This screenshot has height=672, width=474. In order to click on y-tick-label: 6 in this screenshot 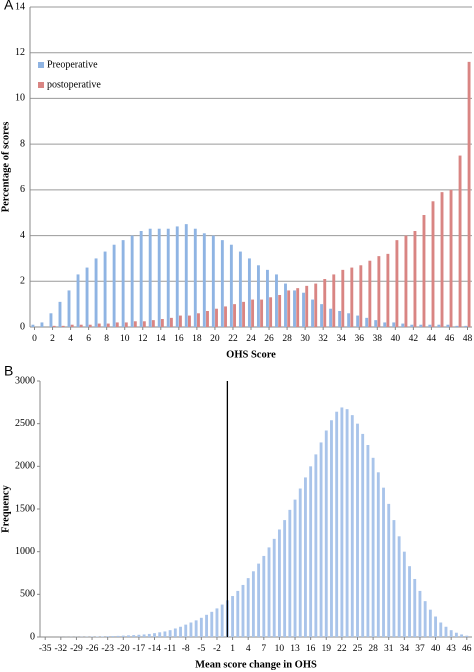, I will do `click(22, 189)`.